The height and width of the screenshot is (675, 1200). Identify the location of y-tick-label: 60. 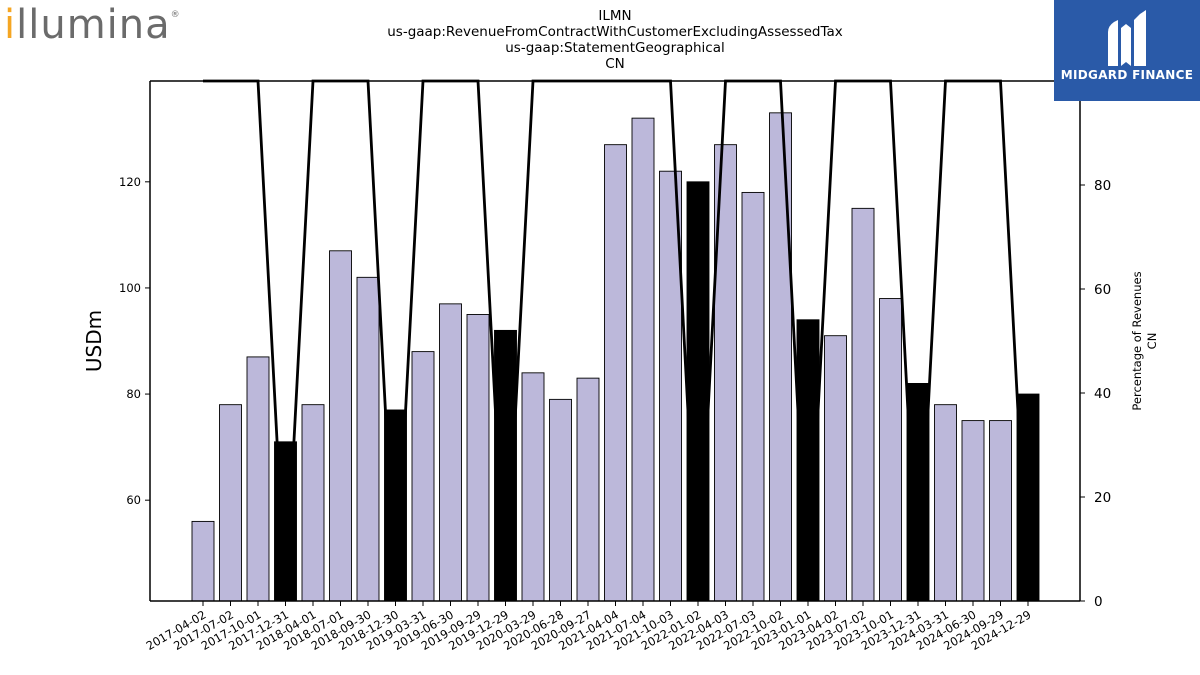
(133, 500).